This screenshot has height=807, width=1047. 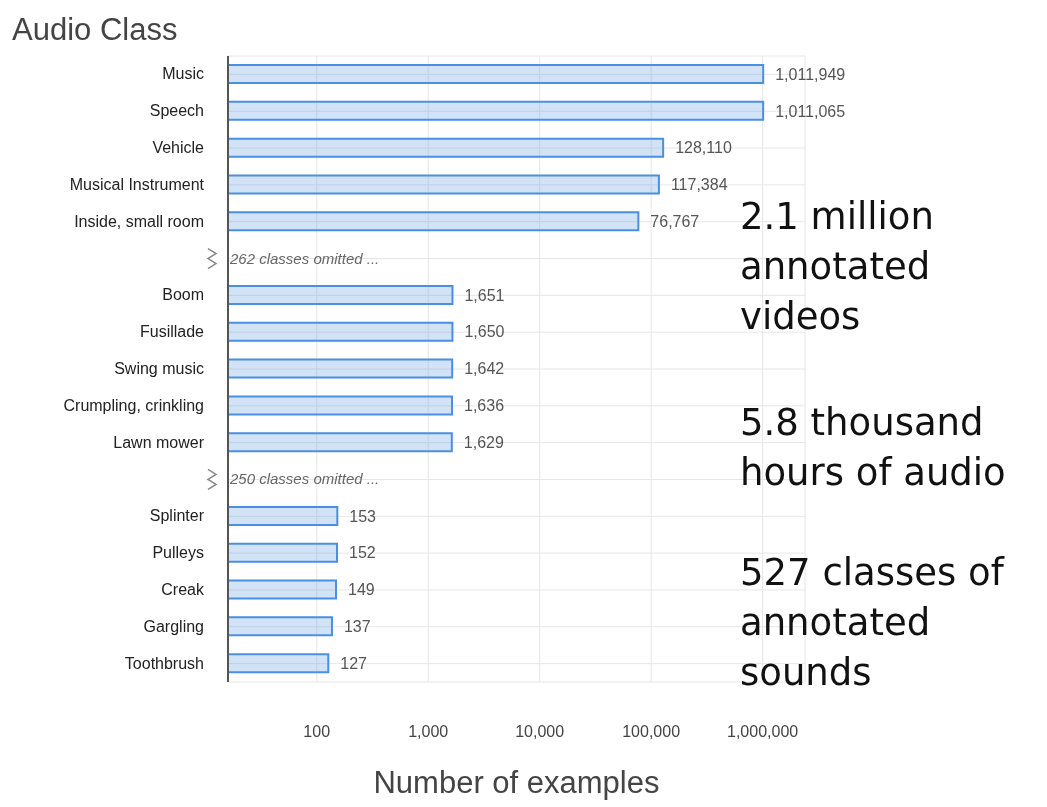 I want to click on annotation: 527 classes of annotated sounds, so click(x=873, y=623).